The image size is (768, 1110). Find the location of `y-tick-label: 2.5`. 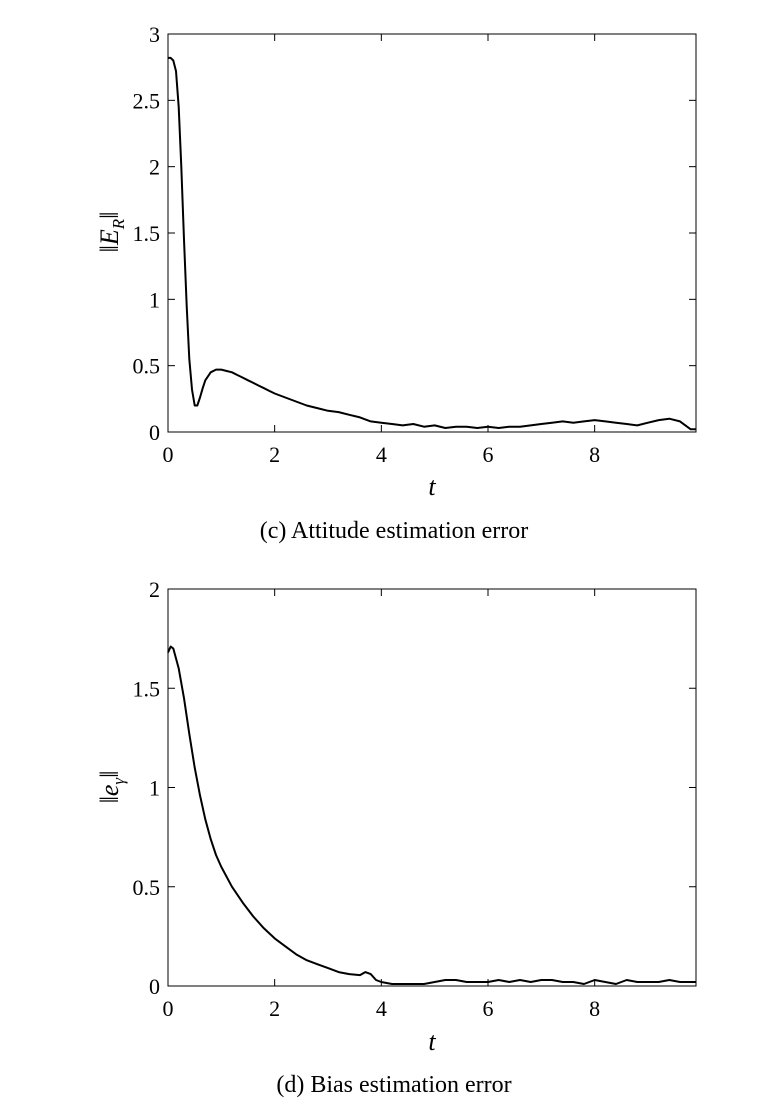

y-tick-label: 2.5 is located at coordinates (147, 100).